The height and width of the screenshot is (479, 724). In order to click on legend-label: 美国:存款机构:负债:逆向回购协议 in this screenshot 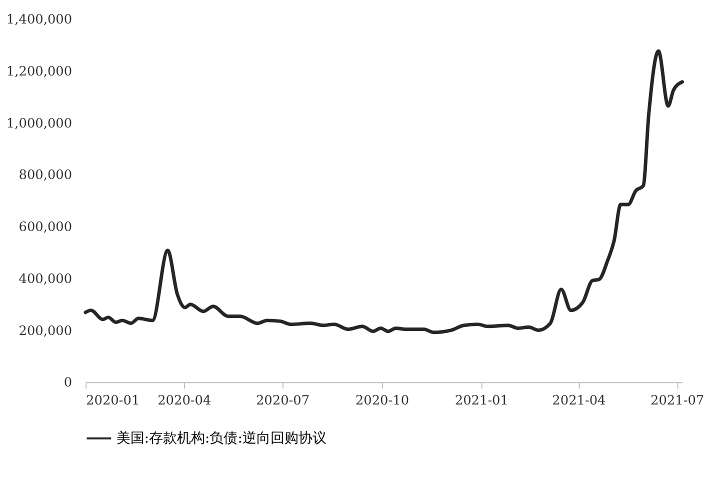, I will do `click(221, 438)`.